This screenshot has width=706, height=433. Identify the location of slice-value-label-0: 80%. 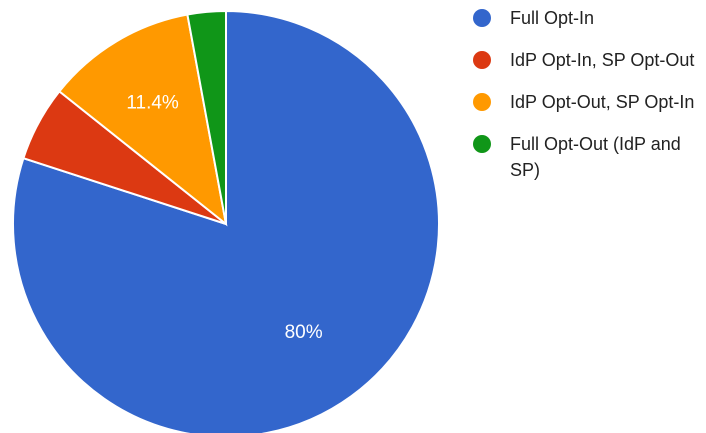
(304, 332).